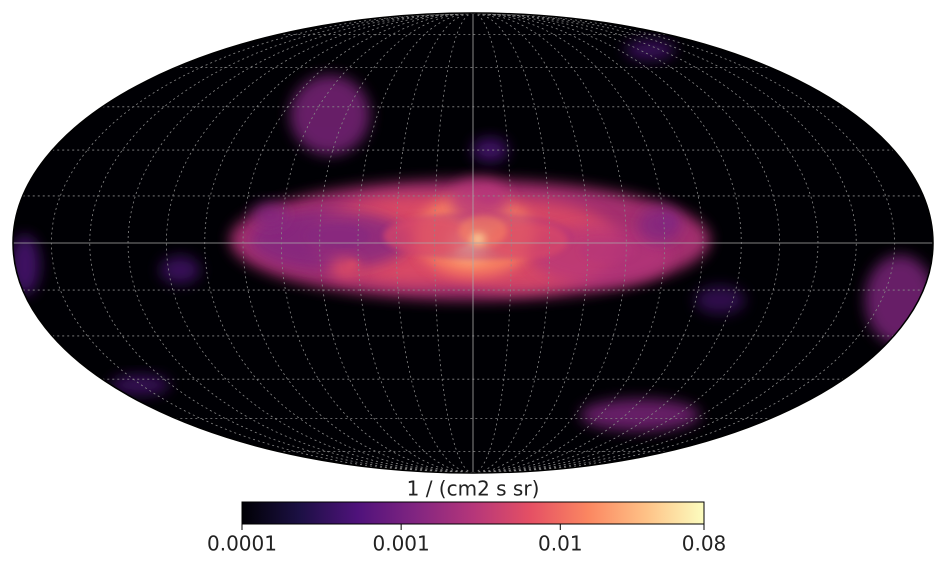 This screenshot has width=947, height=564. What do you see at coordinates (473, 513) in the screenshot?
I see `colorbar` at bounding box center [473, 513].